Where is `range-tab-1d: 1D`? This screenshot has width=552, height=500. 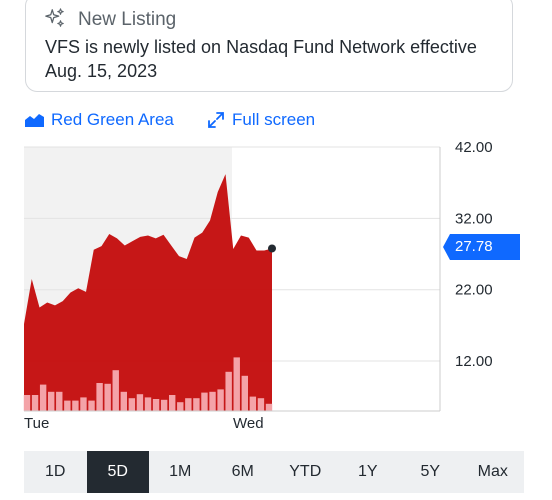
range-tab-1d: 1D is located at coordinates (55, 471).